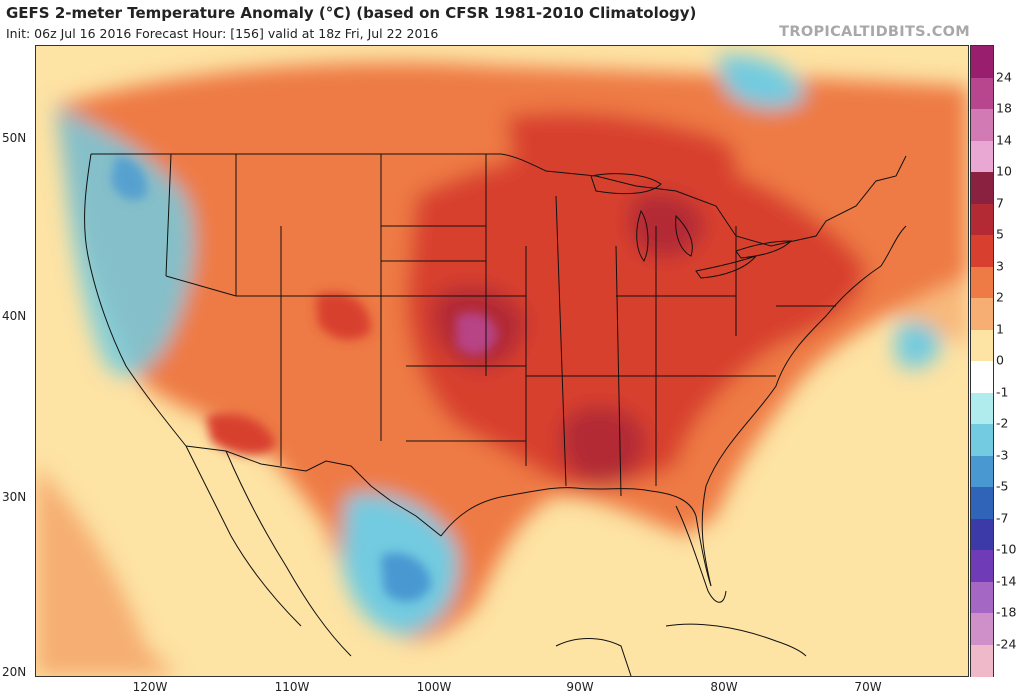  What do you see at coordinates (14, 497) in the screenshot?
I see `lat-label-30n: 30N` at bounding box center [14, 497].